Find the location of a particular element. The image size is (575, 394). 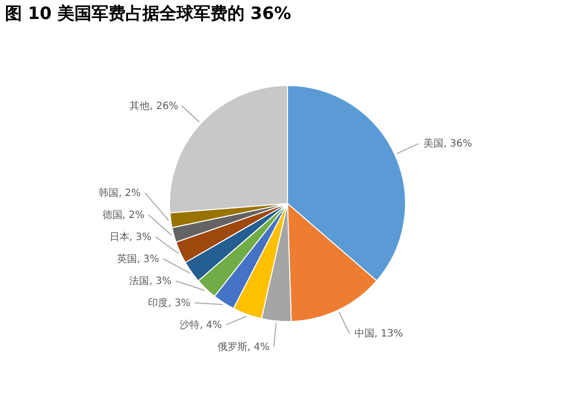

slice-label: 德国 is located at coordinates (112, 215).